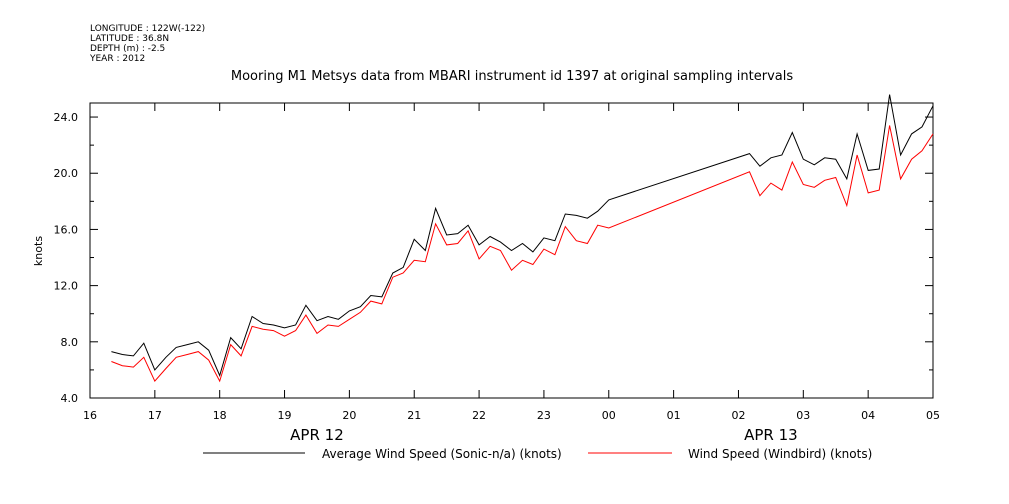 This screenshot has width=1009, height=504. I want to click on y-tick-label: 8.0, so click(70, 342).